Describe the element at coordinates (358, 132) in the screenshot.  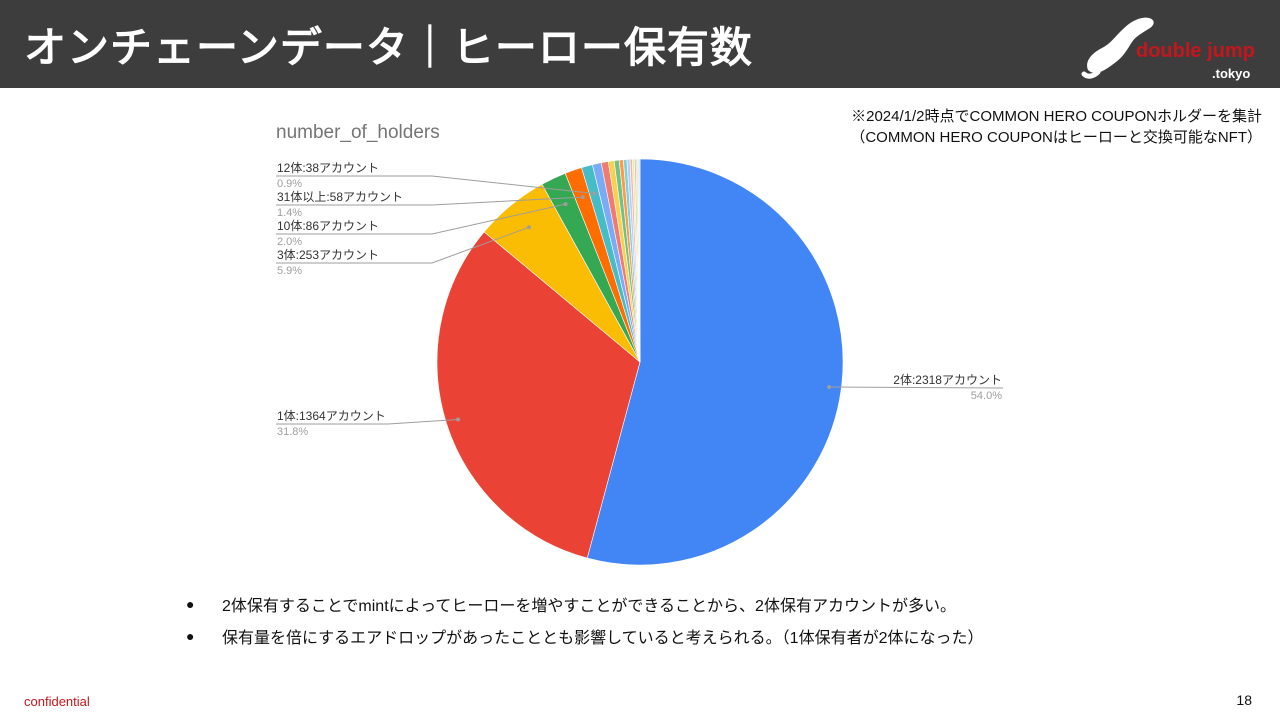
I see `chart-title: number_of_holders` at that location.